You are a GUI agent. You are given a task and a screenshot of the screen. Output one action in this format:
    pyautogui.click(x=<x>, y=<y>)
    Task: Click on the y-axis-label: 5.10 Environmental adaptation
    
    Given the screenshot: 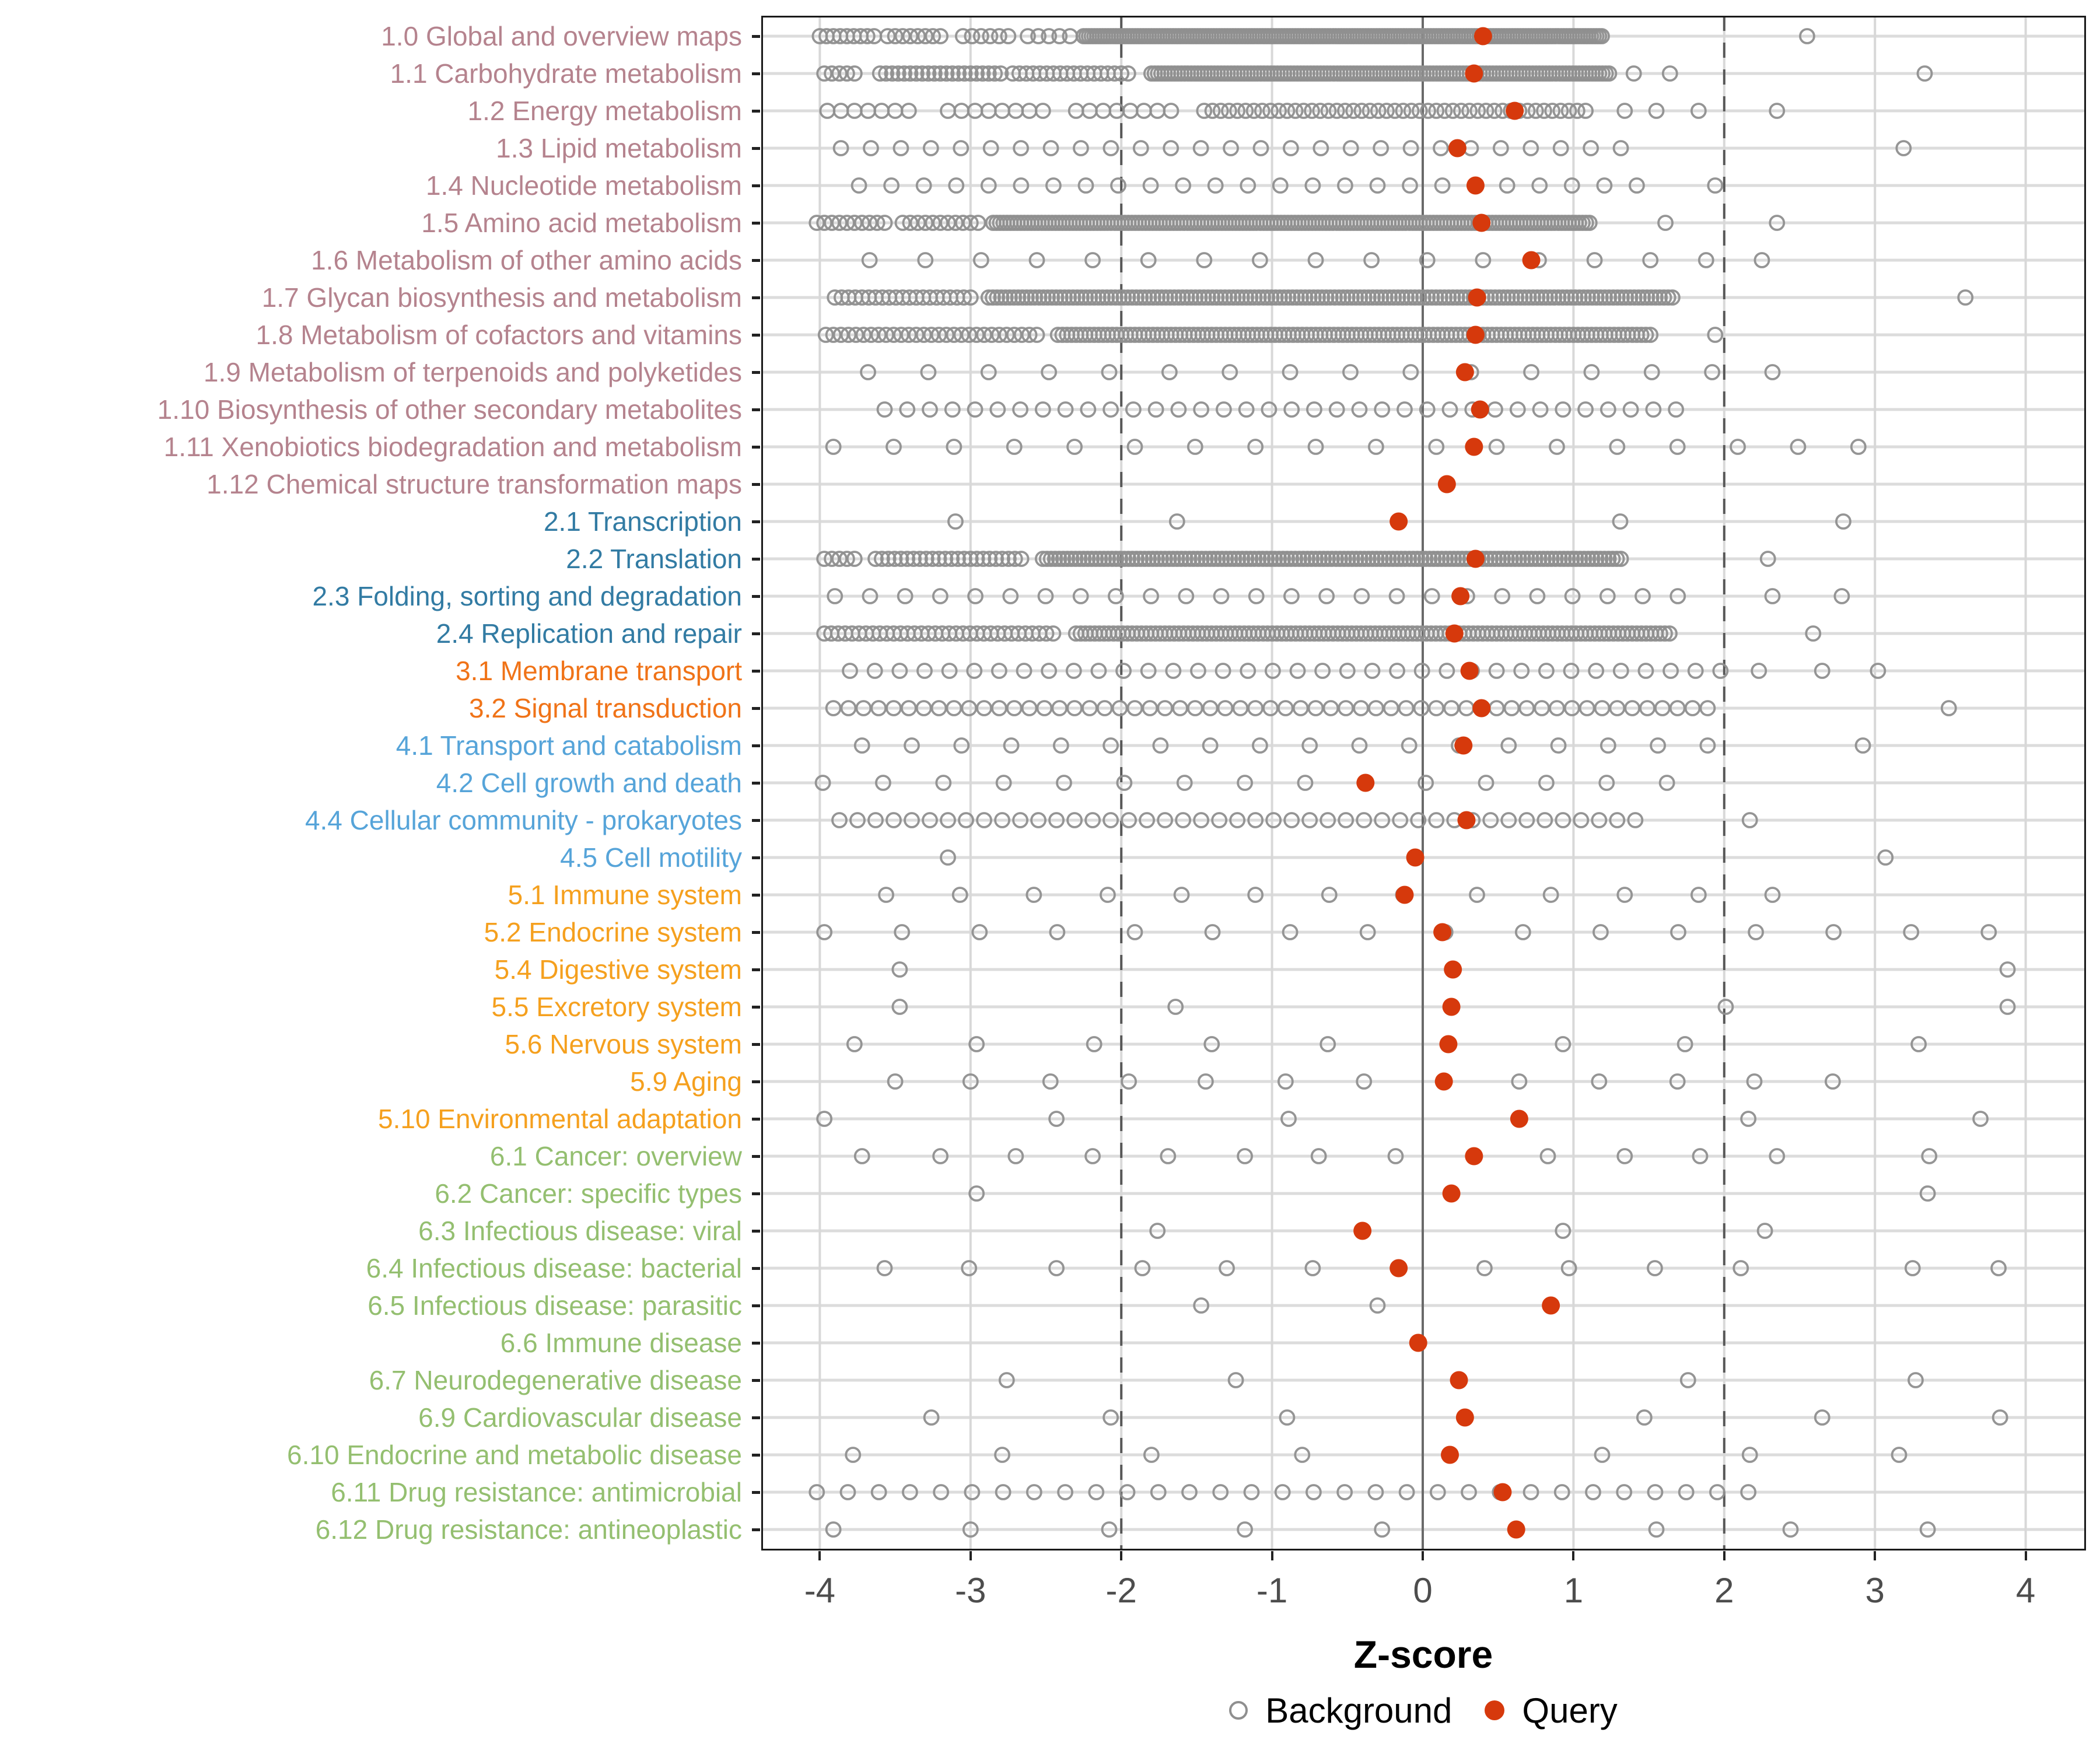 What is the action you would take?
    pyautogui.click(x=560, y=1119)
    